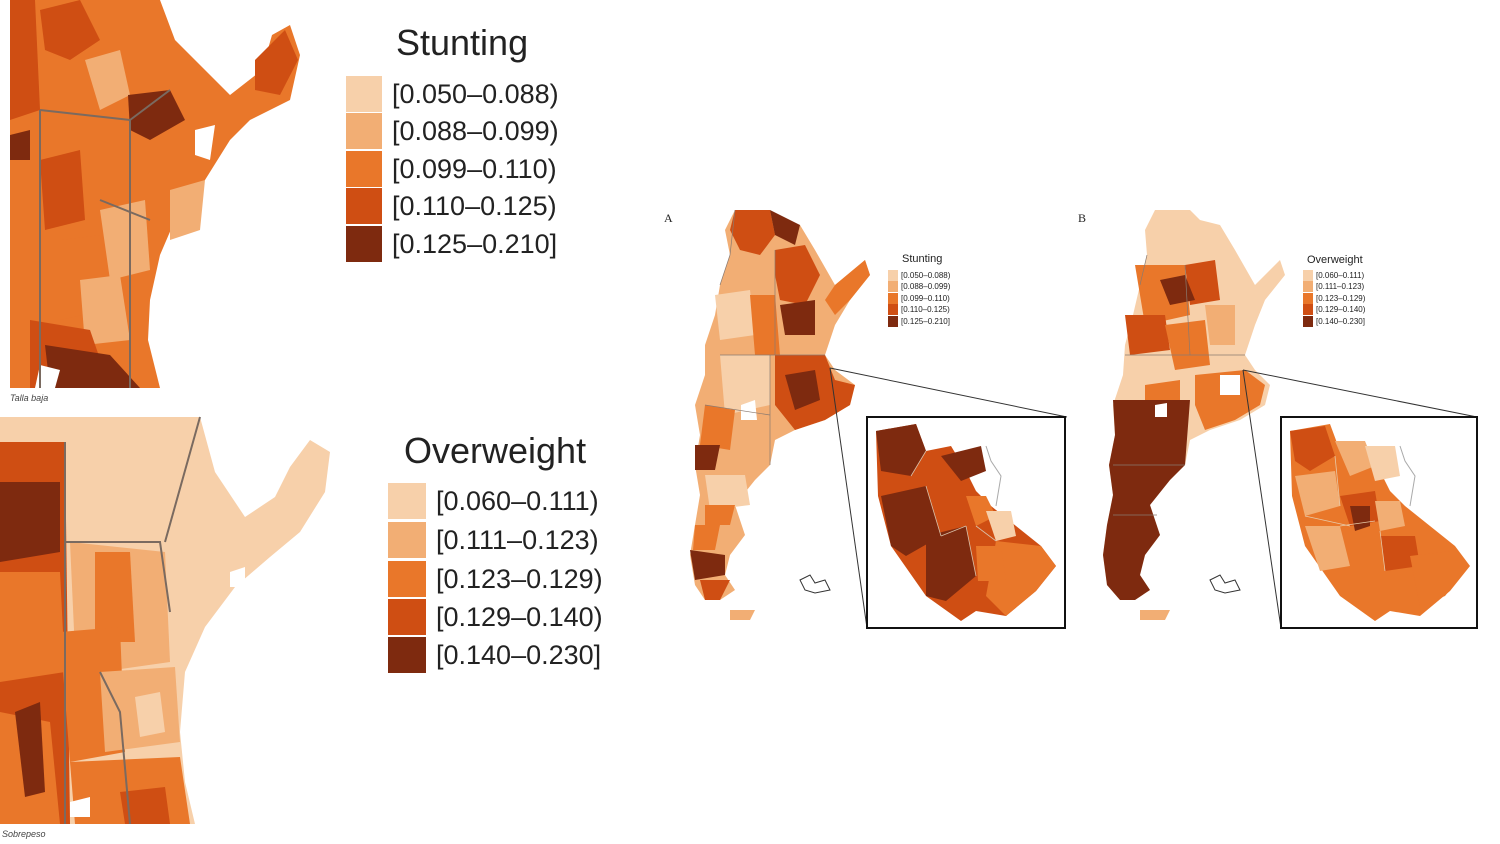 This screenshot has height=844, width=1500. Describe the element at coordinates (668, 218) in the screenshot. I see `panel-a-letter: A` at that location.